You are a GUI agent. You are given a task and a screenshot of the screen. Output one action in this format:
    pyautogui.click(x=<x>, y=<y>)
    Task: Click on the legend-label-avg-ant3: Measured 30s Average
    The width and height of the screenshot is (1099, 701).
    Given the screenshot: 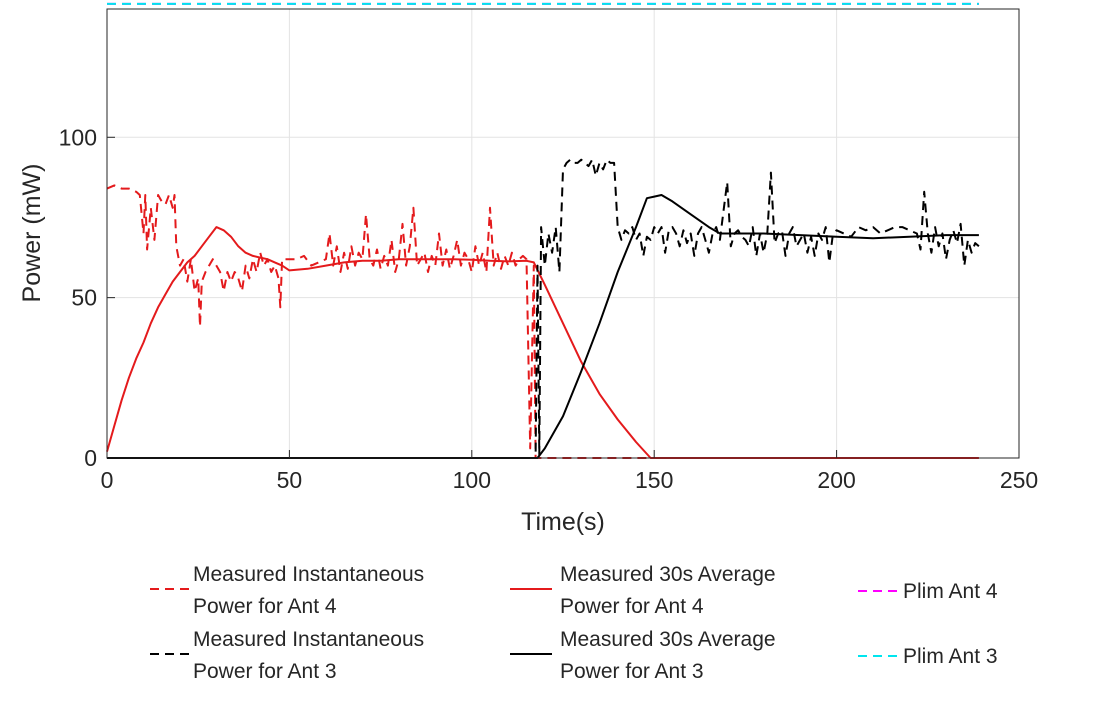 What is the action you would take?
    pyautogui.click(x=668, y=639)
    